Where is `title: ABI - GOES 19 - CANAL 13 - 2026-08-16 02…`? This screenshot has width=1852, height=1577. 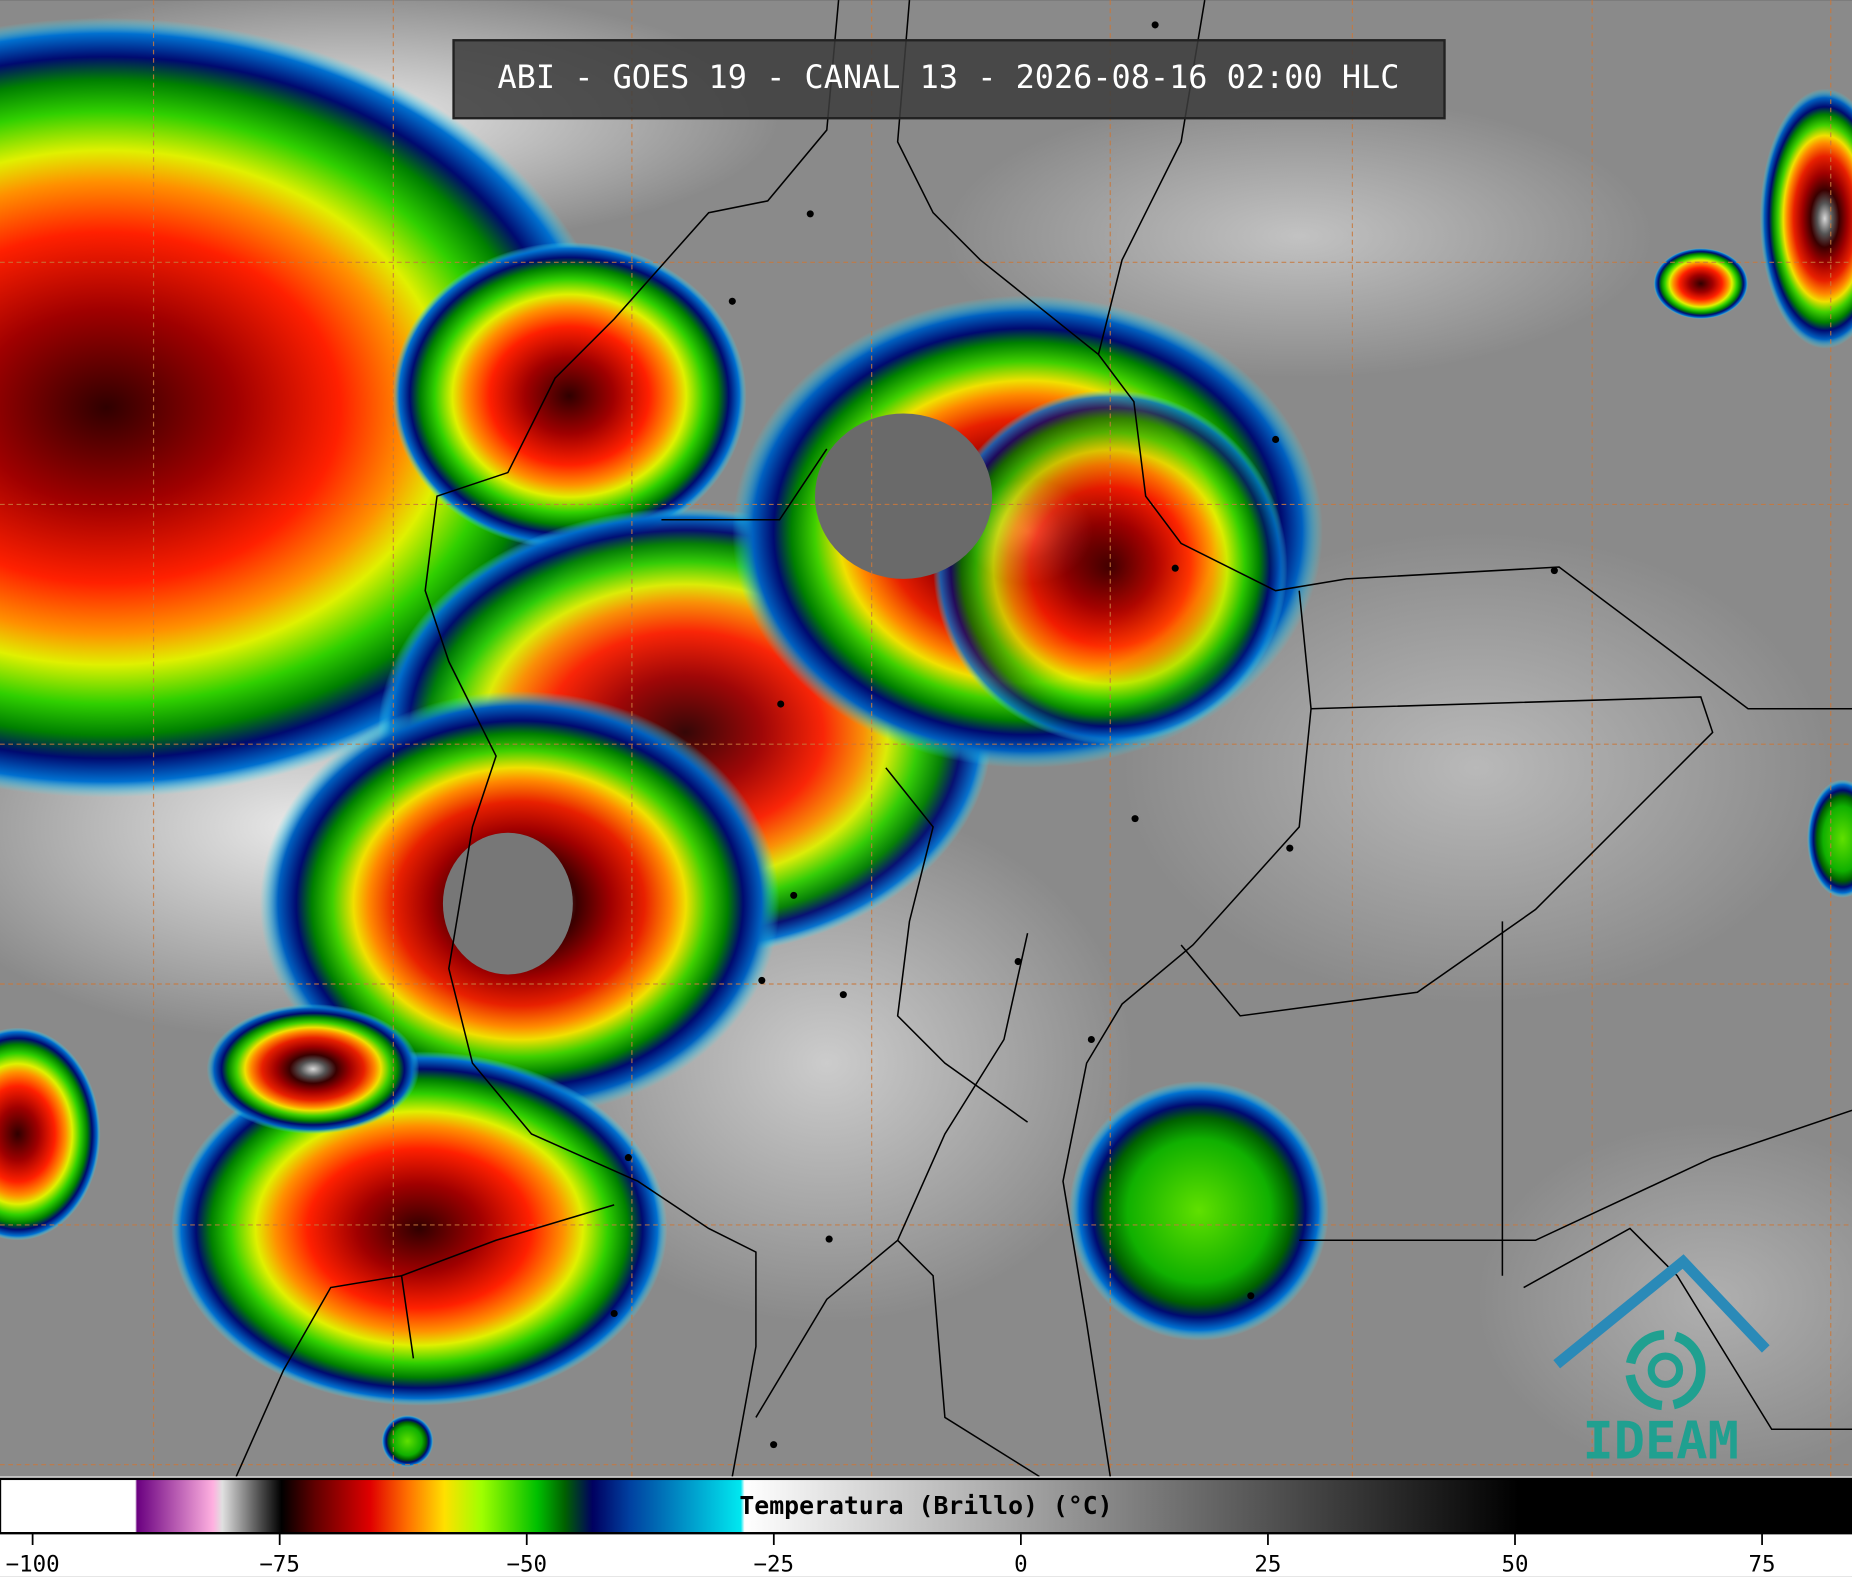 title: ABI - GOES 19 - CANAL 13 - 2026-08-16 02… is located at coordinates (948, 77).